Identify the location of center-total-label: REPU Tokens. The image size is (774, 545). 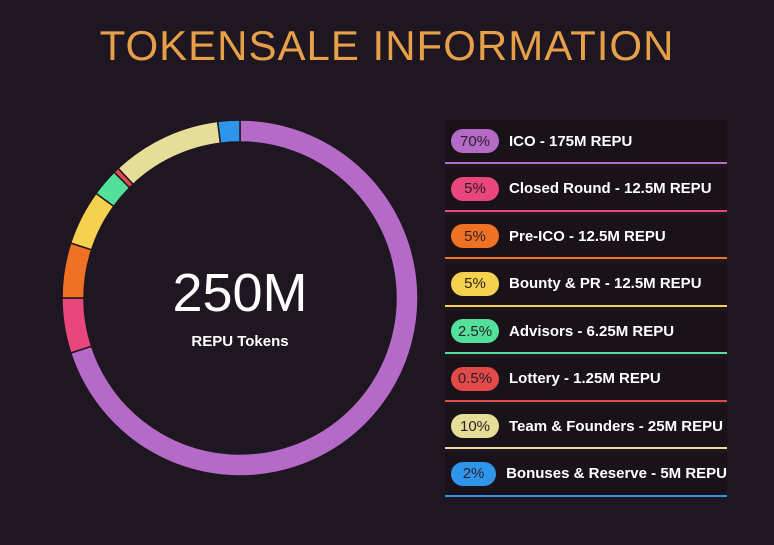
(239, 341).